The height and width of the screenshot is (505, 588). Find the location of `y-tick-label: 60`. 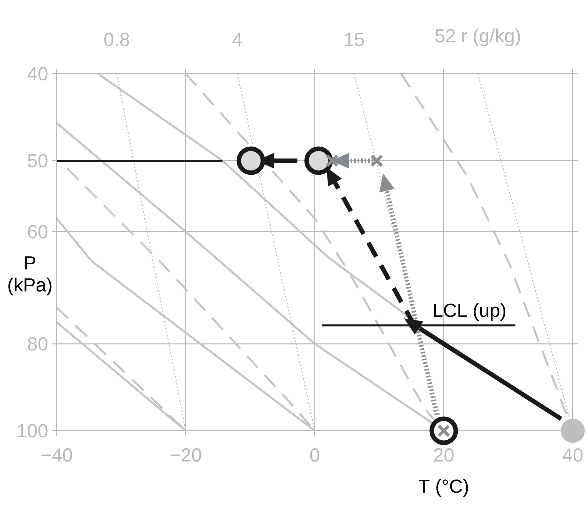

y-tick-label: 60 is located at coordinates (38, 232).